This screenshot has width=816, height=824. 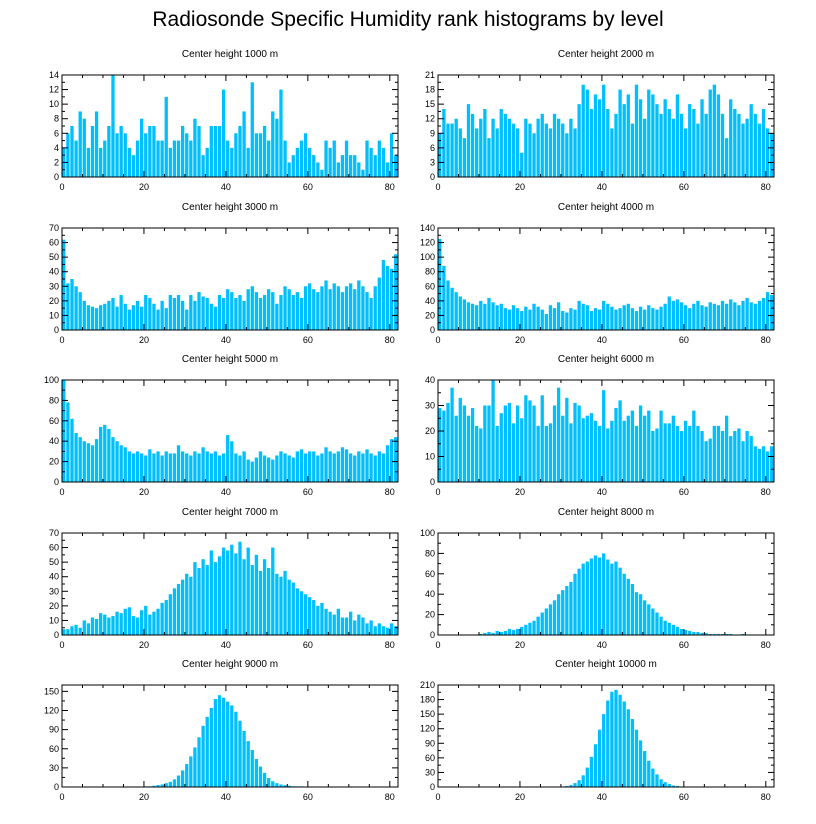 I want to click on x-tick-label: 40, so click(x=226, y=797).